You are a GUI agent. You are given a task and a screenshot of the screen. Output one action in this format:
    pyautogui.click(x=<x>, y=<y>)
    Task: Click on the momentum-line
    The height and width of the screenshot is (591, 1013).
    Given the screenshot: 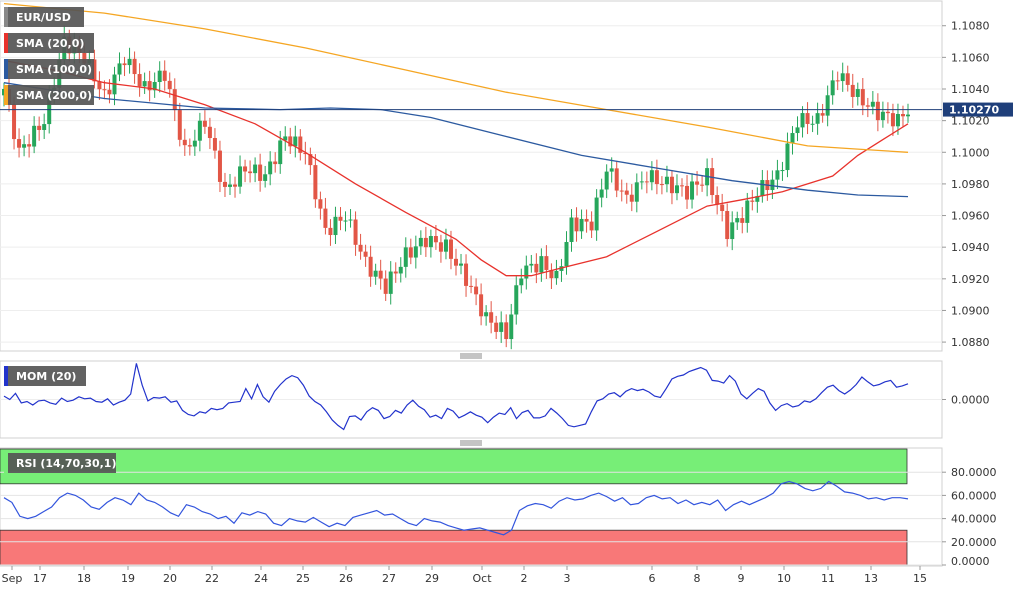 What is the action you would take?
    pyautogui.click(x=456, y=397)
    